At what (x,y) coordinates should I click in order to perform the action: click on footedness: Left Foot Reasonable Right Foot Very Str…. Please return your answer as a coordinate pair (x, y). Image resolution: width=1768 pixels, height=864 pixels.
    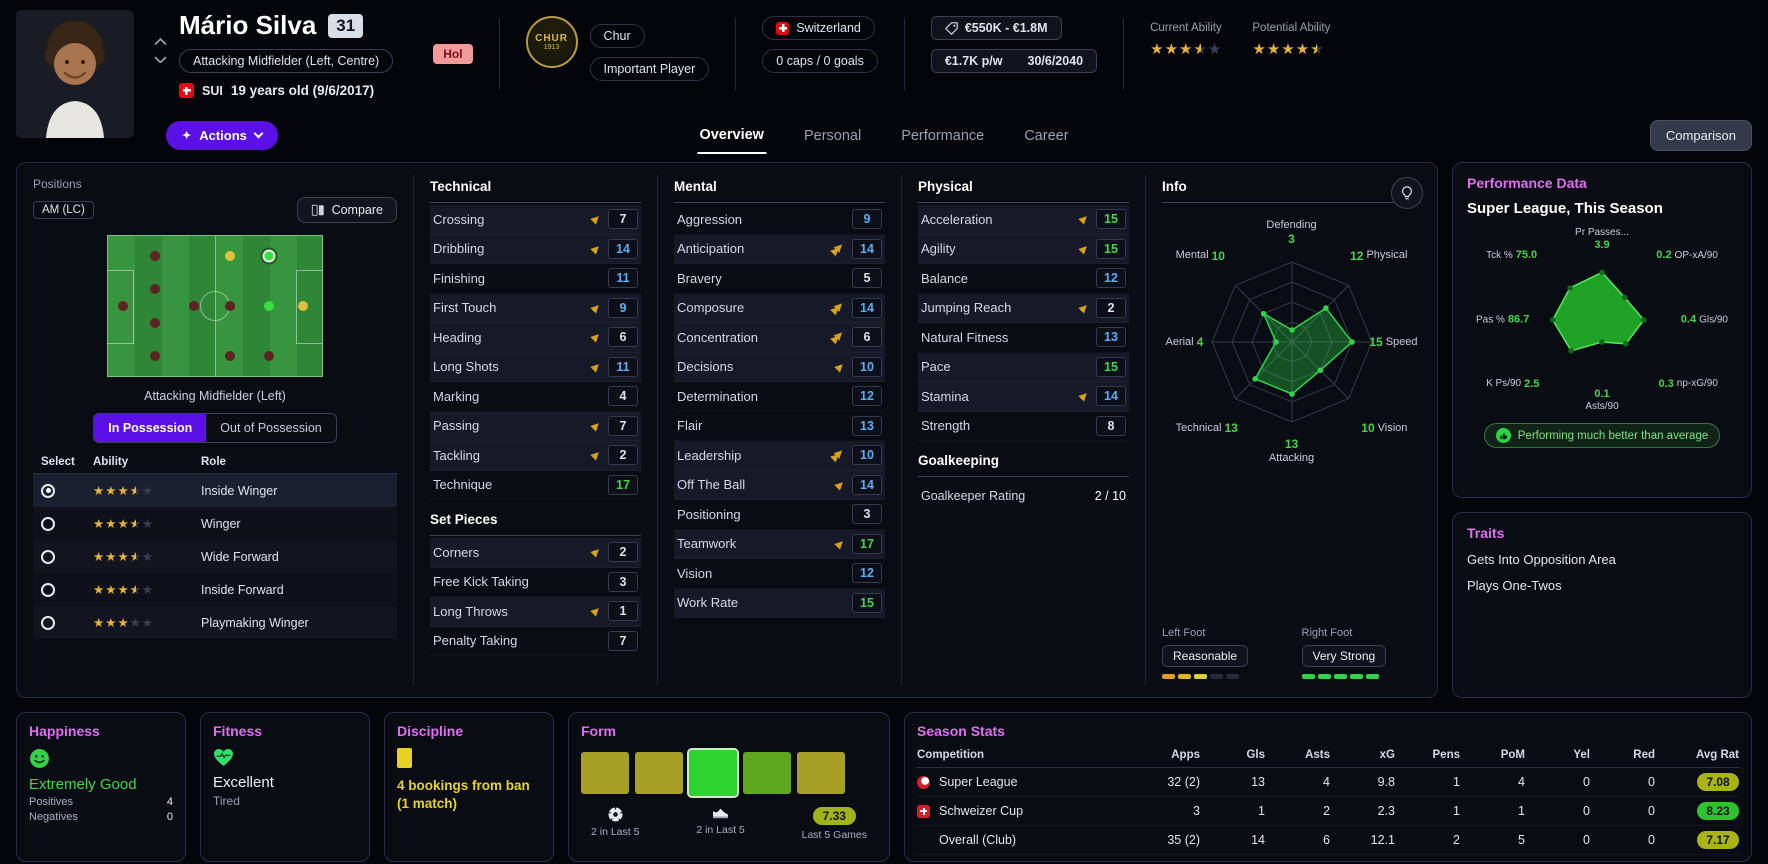
    Looking at the image, I should click on (1291, 656).